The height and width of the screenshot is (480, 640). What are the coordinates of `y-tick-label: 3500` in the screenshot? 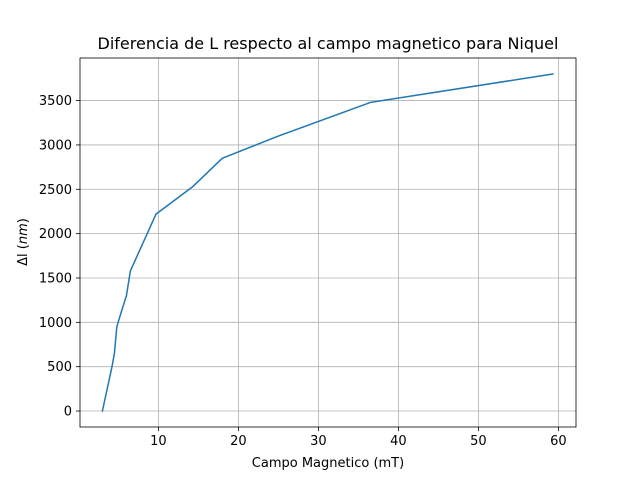 It's located at (55, 101).